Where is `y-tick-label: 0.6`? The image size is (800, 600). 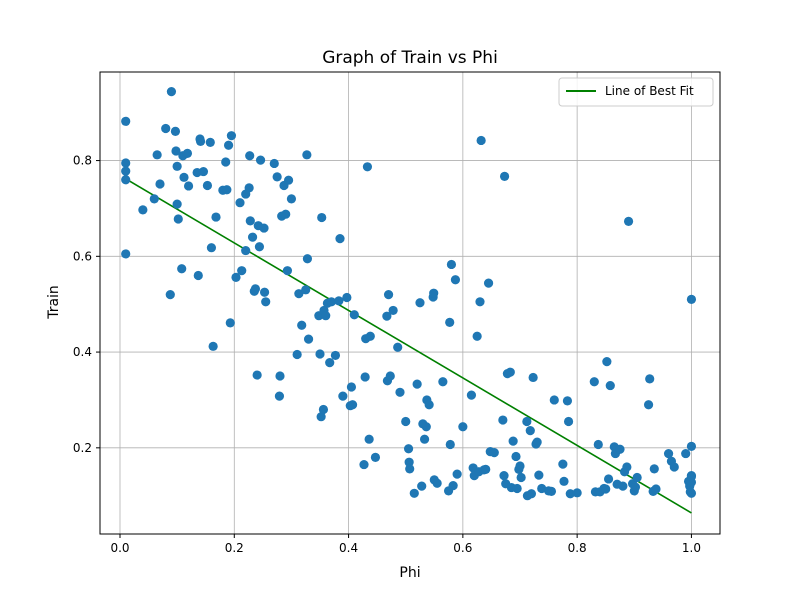 y-tick-label: 0.6 is located at coordinates (82, 256).